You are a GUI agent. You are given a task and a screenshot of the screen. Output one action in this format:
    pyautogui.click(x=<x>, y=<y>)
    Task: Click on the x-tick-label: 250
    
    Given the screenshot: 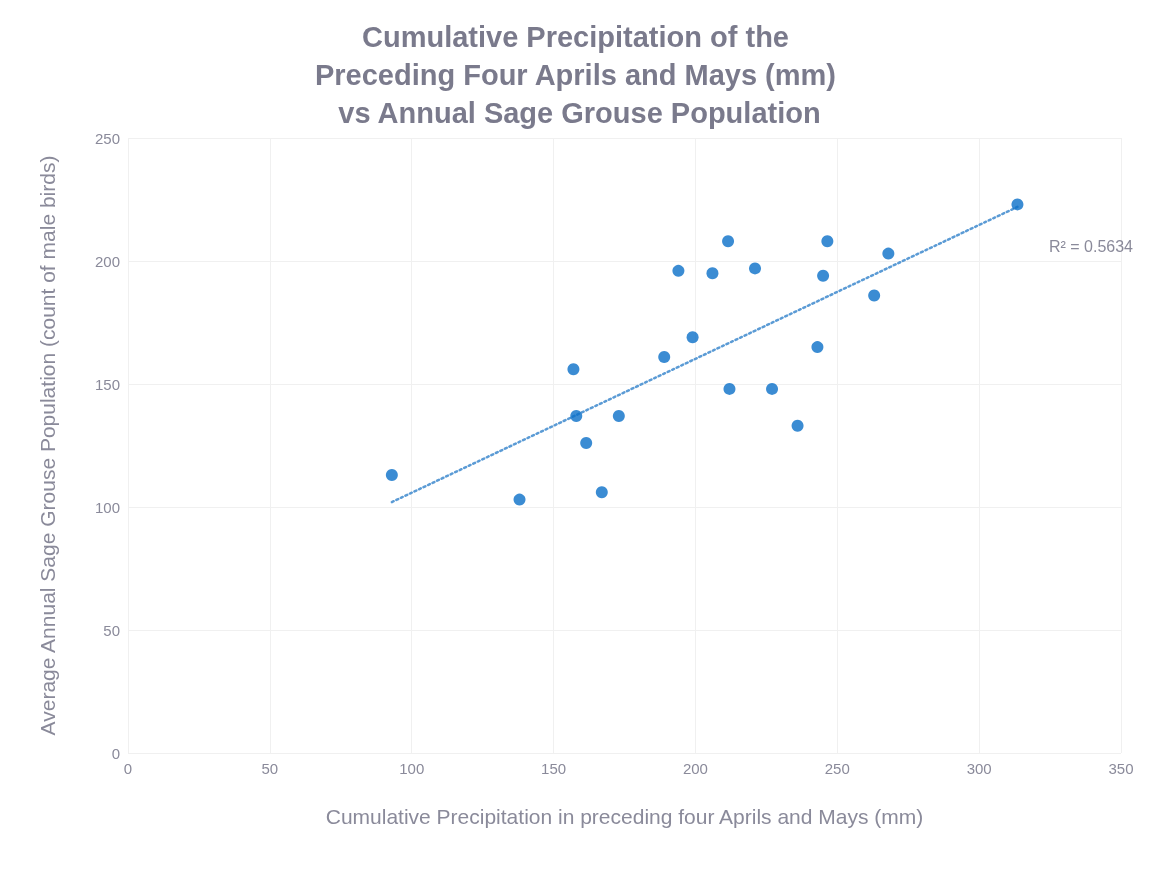 What is the action you would take?
    pyautogui.click(x=837, y=768)
    